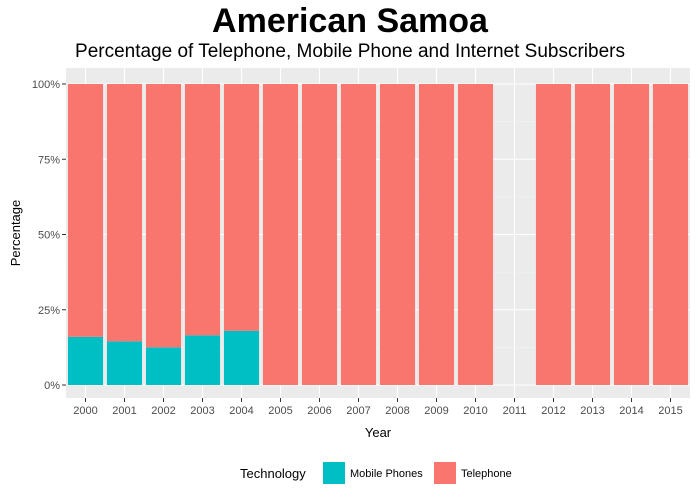 This screenshot has width=700, height=500. I want to click on bar-telephone-2003, so click(202, 210).